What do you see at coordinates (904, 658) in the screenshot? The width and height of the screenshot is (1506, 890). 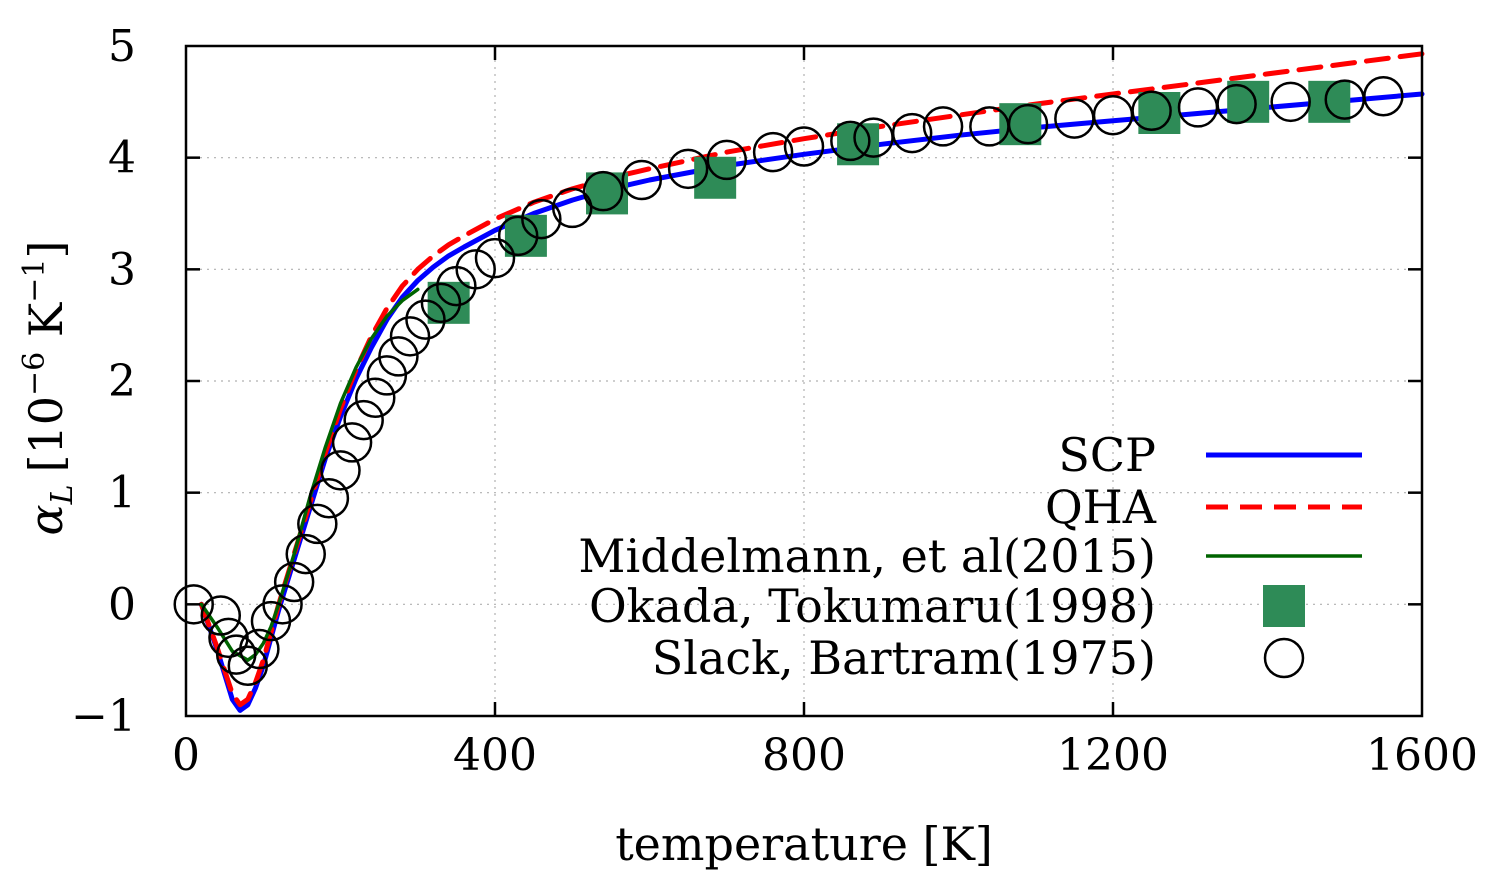 I see `legend-label-slack-bartram-1975: Slack, Bartram(1975)` at bounding box center [904, 658].